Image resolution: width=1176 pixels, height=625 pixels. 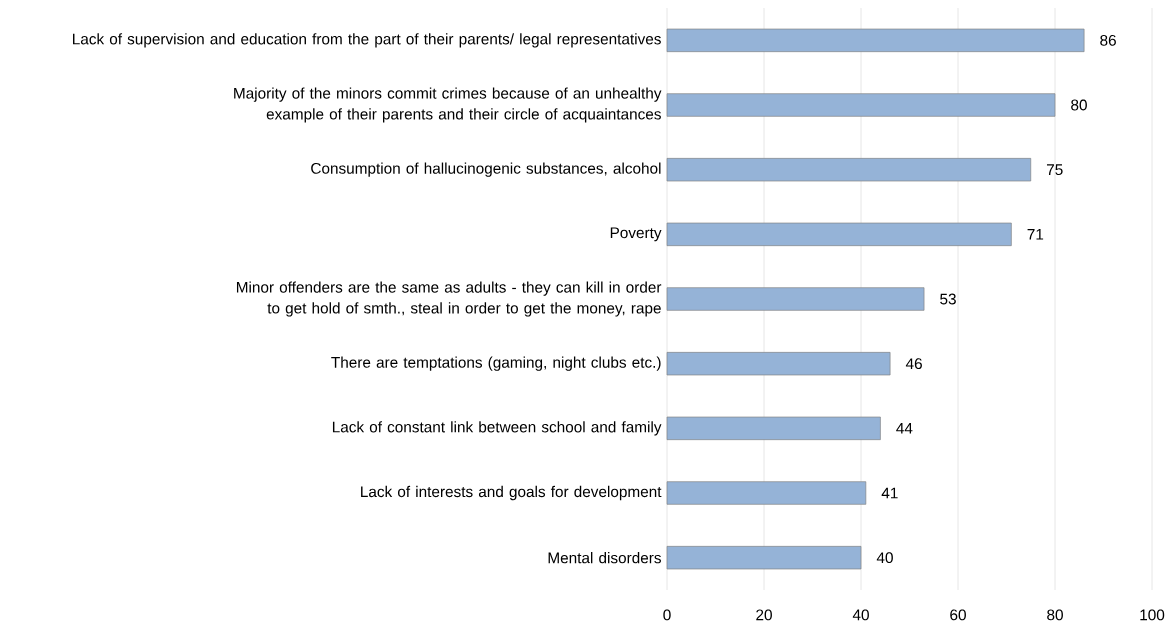 I want to click on x-tick-label: 60, so click(x=958, y=615).